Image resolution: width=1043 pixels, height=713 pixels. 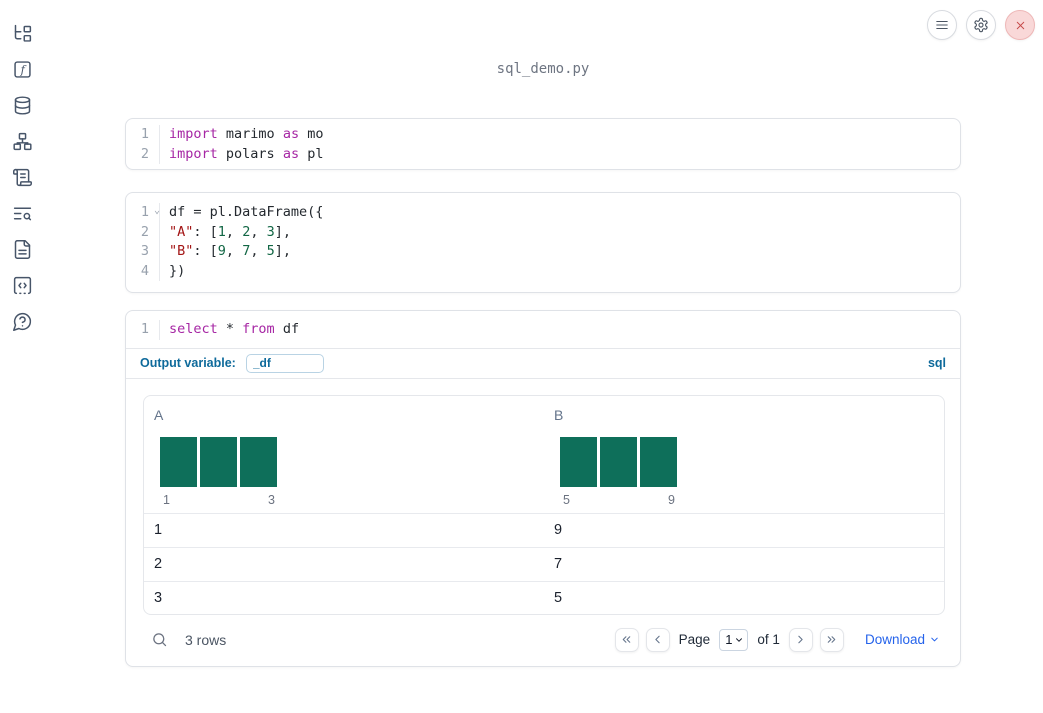 I want to click on sidebar: f, so click(x=22, y=356).